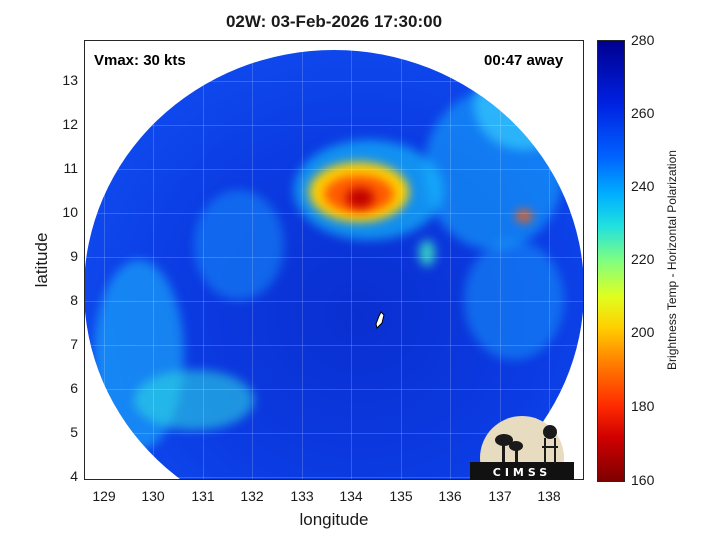  I want to click on colorbar-tick-label: 260, so click(643, 113).